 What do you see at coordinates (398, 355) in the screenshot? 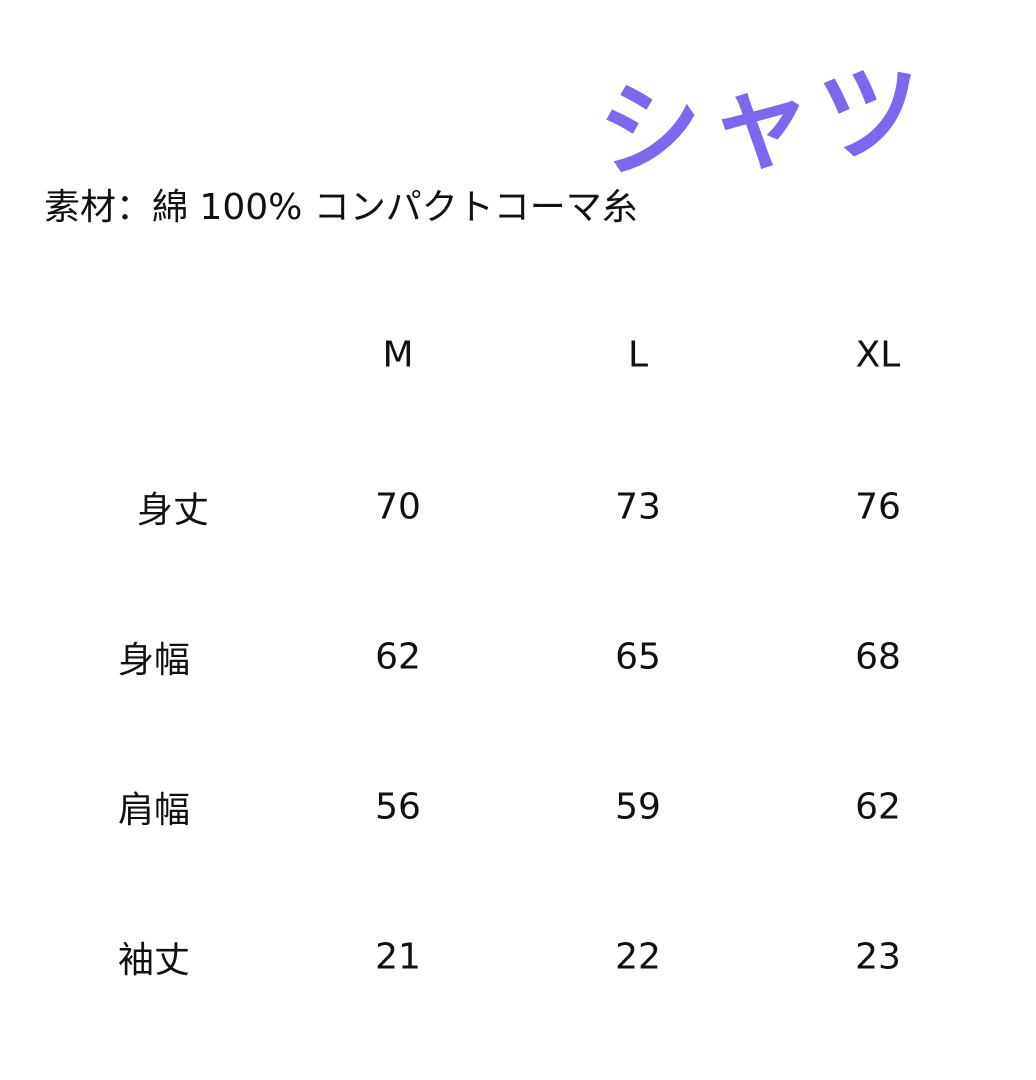
I see `column-header-m: M` at bounding box center [398, 355].